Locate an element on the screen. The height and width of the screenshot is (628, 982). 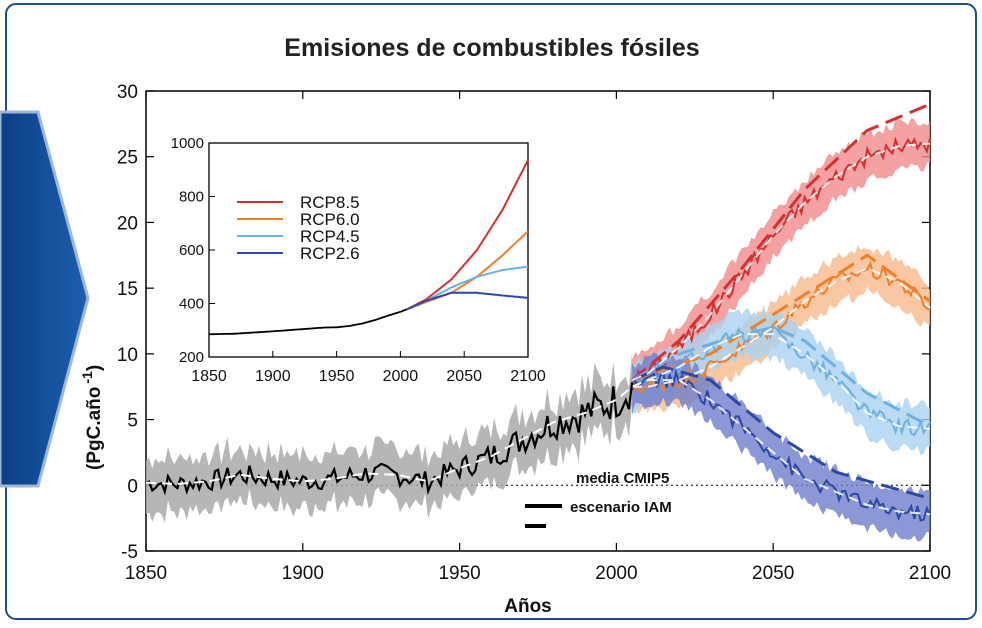
y-tick-label: 15 is located at coordinates (127, 289).